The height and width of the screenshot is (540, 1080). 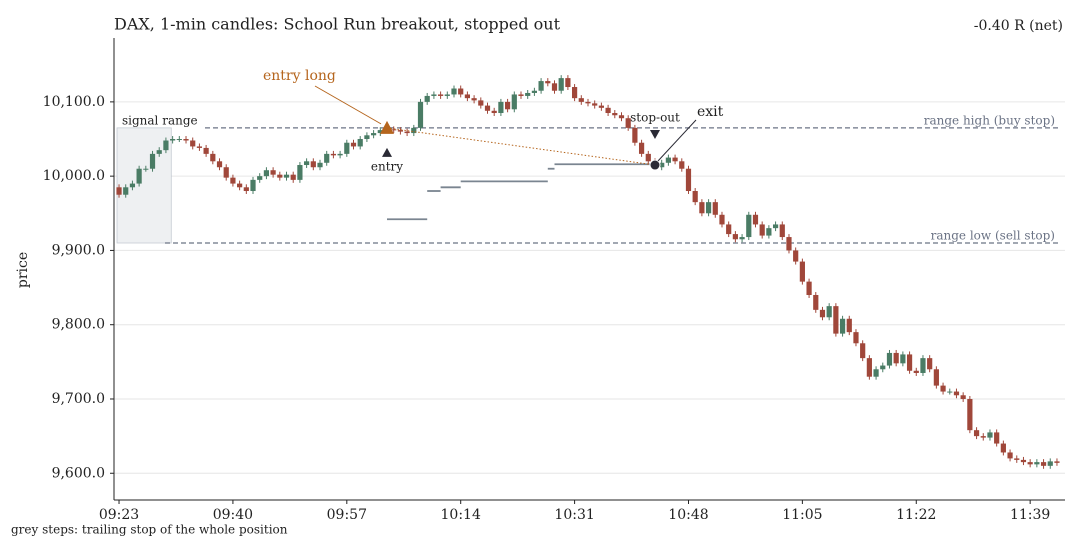 I want to click on entry-label: entry long, so click(x=299, y=76).